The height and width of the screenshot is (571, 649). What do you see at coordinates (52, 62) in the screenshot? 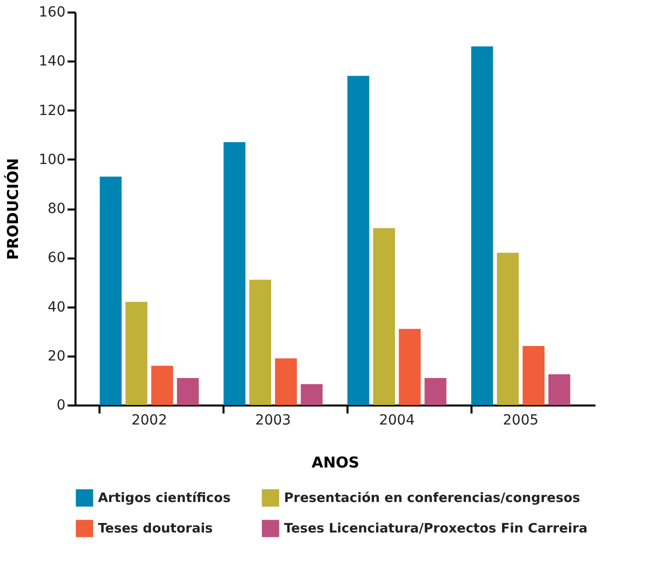
I see `y-tick-label: 140` at bounding box center [52, 62].